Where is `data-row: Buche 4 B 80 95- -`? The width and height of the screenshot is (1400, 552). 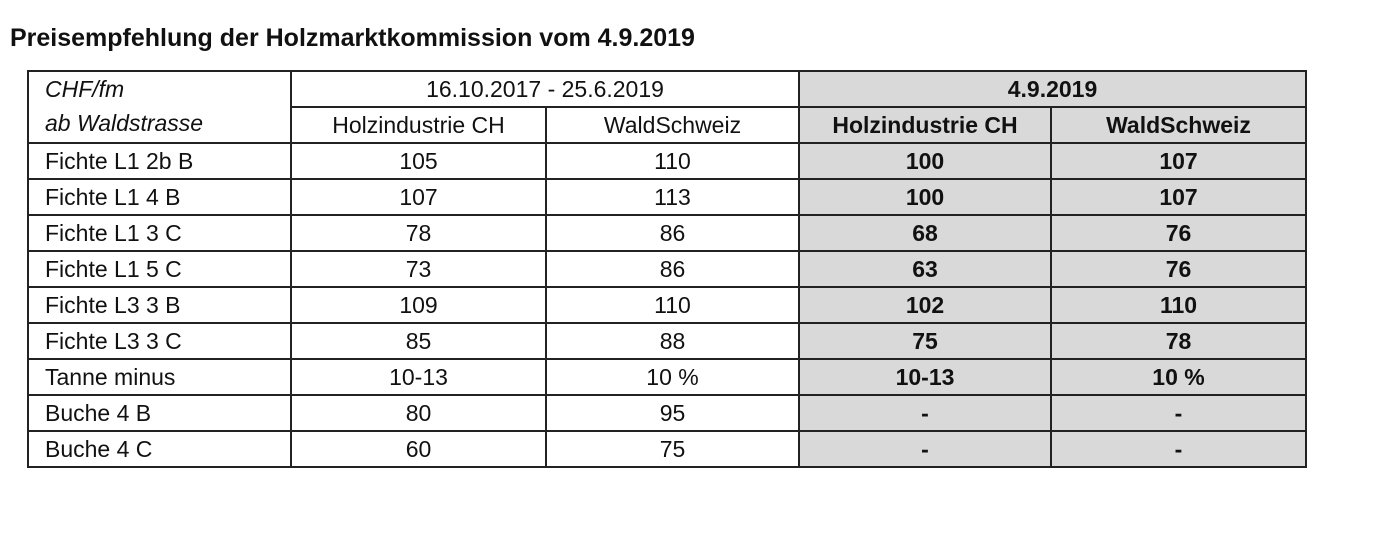 data-row: Buche 4 B 80 95- - is located at coordinates (667, 413).